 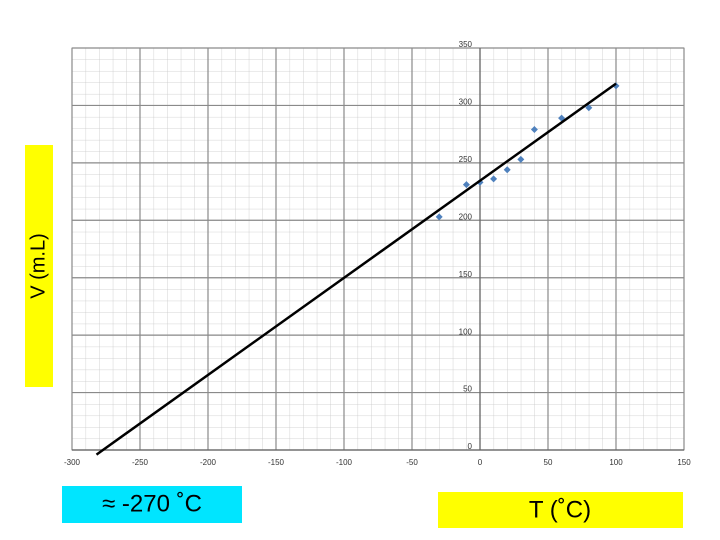 What do you see at coordinates (140, 462) in the screenshot?
I see `x-tick-label: -250` at bounding box center [140, 462].